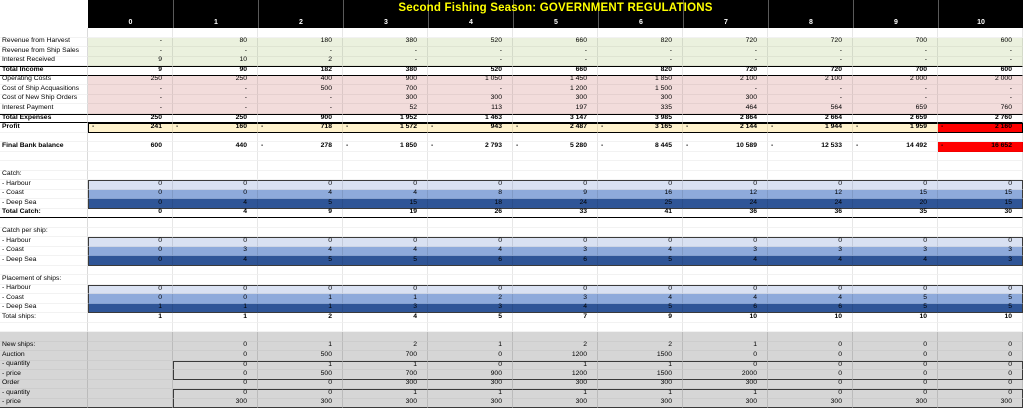  What do you see at coordinates (725, 375) in the screenshot?
I see `cell: 2000` at bounding box center [725, 375].